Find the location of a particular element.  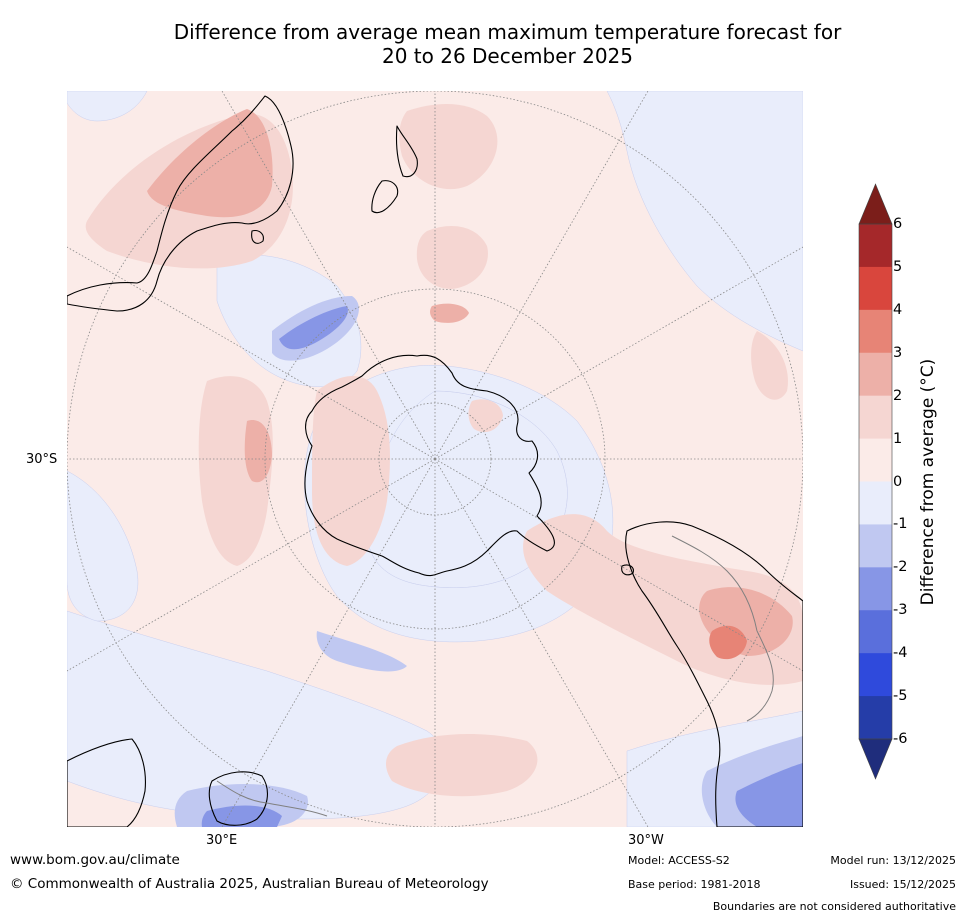

colorbar-tick-label: 0 is located at coordinates (898, 481).